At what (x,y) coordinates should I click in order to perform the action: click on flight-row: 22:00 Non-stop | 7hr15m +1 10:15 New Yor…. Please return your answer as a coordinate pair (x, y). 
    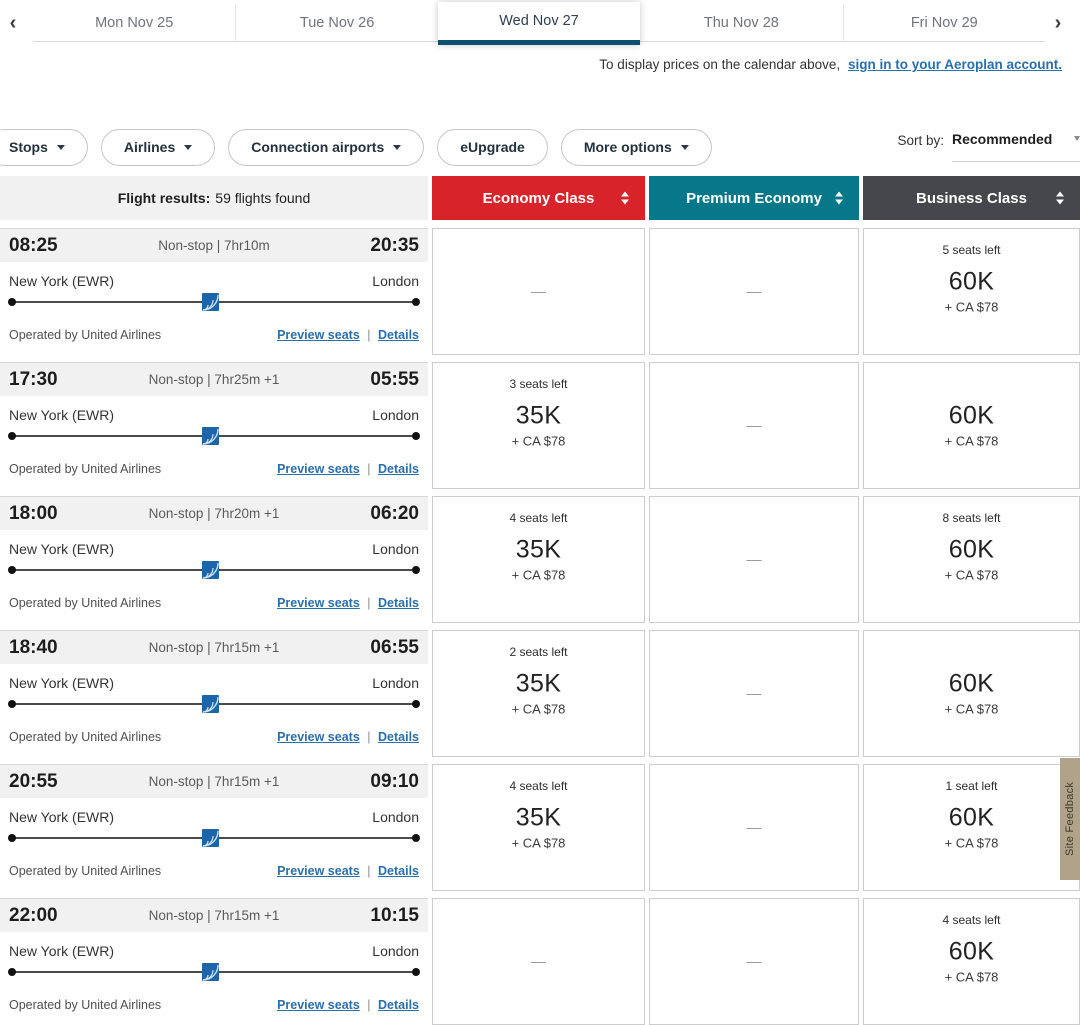
    Looking at the image, I should click on (540, 961).